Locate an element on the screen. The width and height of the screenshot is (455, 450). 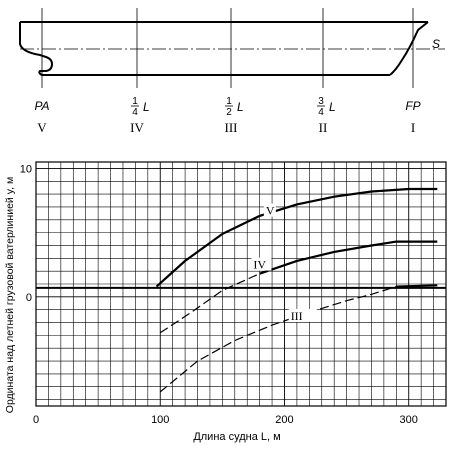
y-tick-label: 10 is located at coordinates (26, 169).